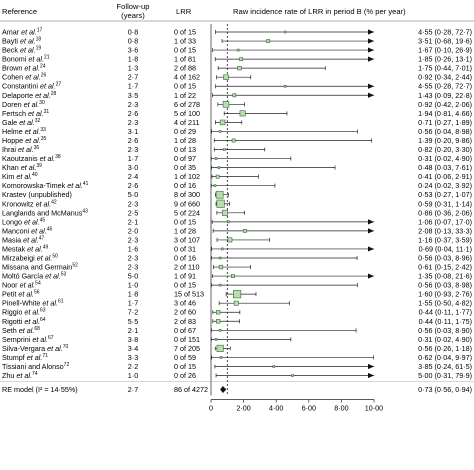 The height and width of the screenshot is (470, 474). What do you see at coordinates (445, 312) in the screenshot?
I see `study-rate-text: 0·44 (0·11, 1·77)` at bounding box center [445, 312].